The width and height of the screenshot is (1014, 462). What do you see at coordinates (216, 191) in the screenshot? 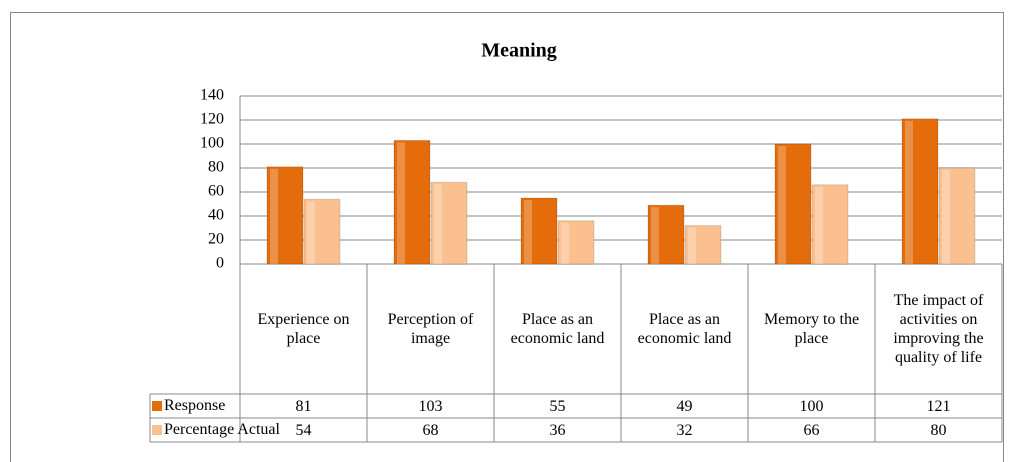
I see `y-tick-label: 60` at bounding box center [216, 191].